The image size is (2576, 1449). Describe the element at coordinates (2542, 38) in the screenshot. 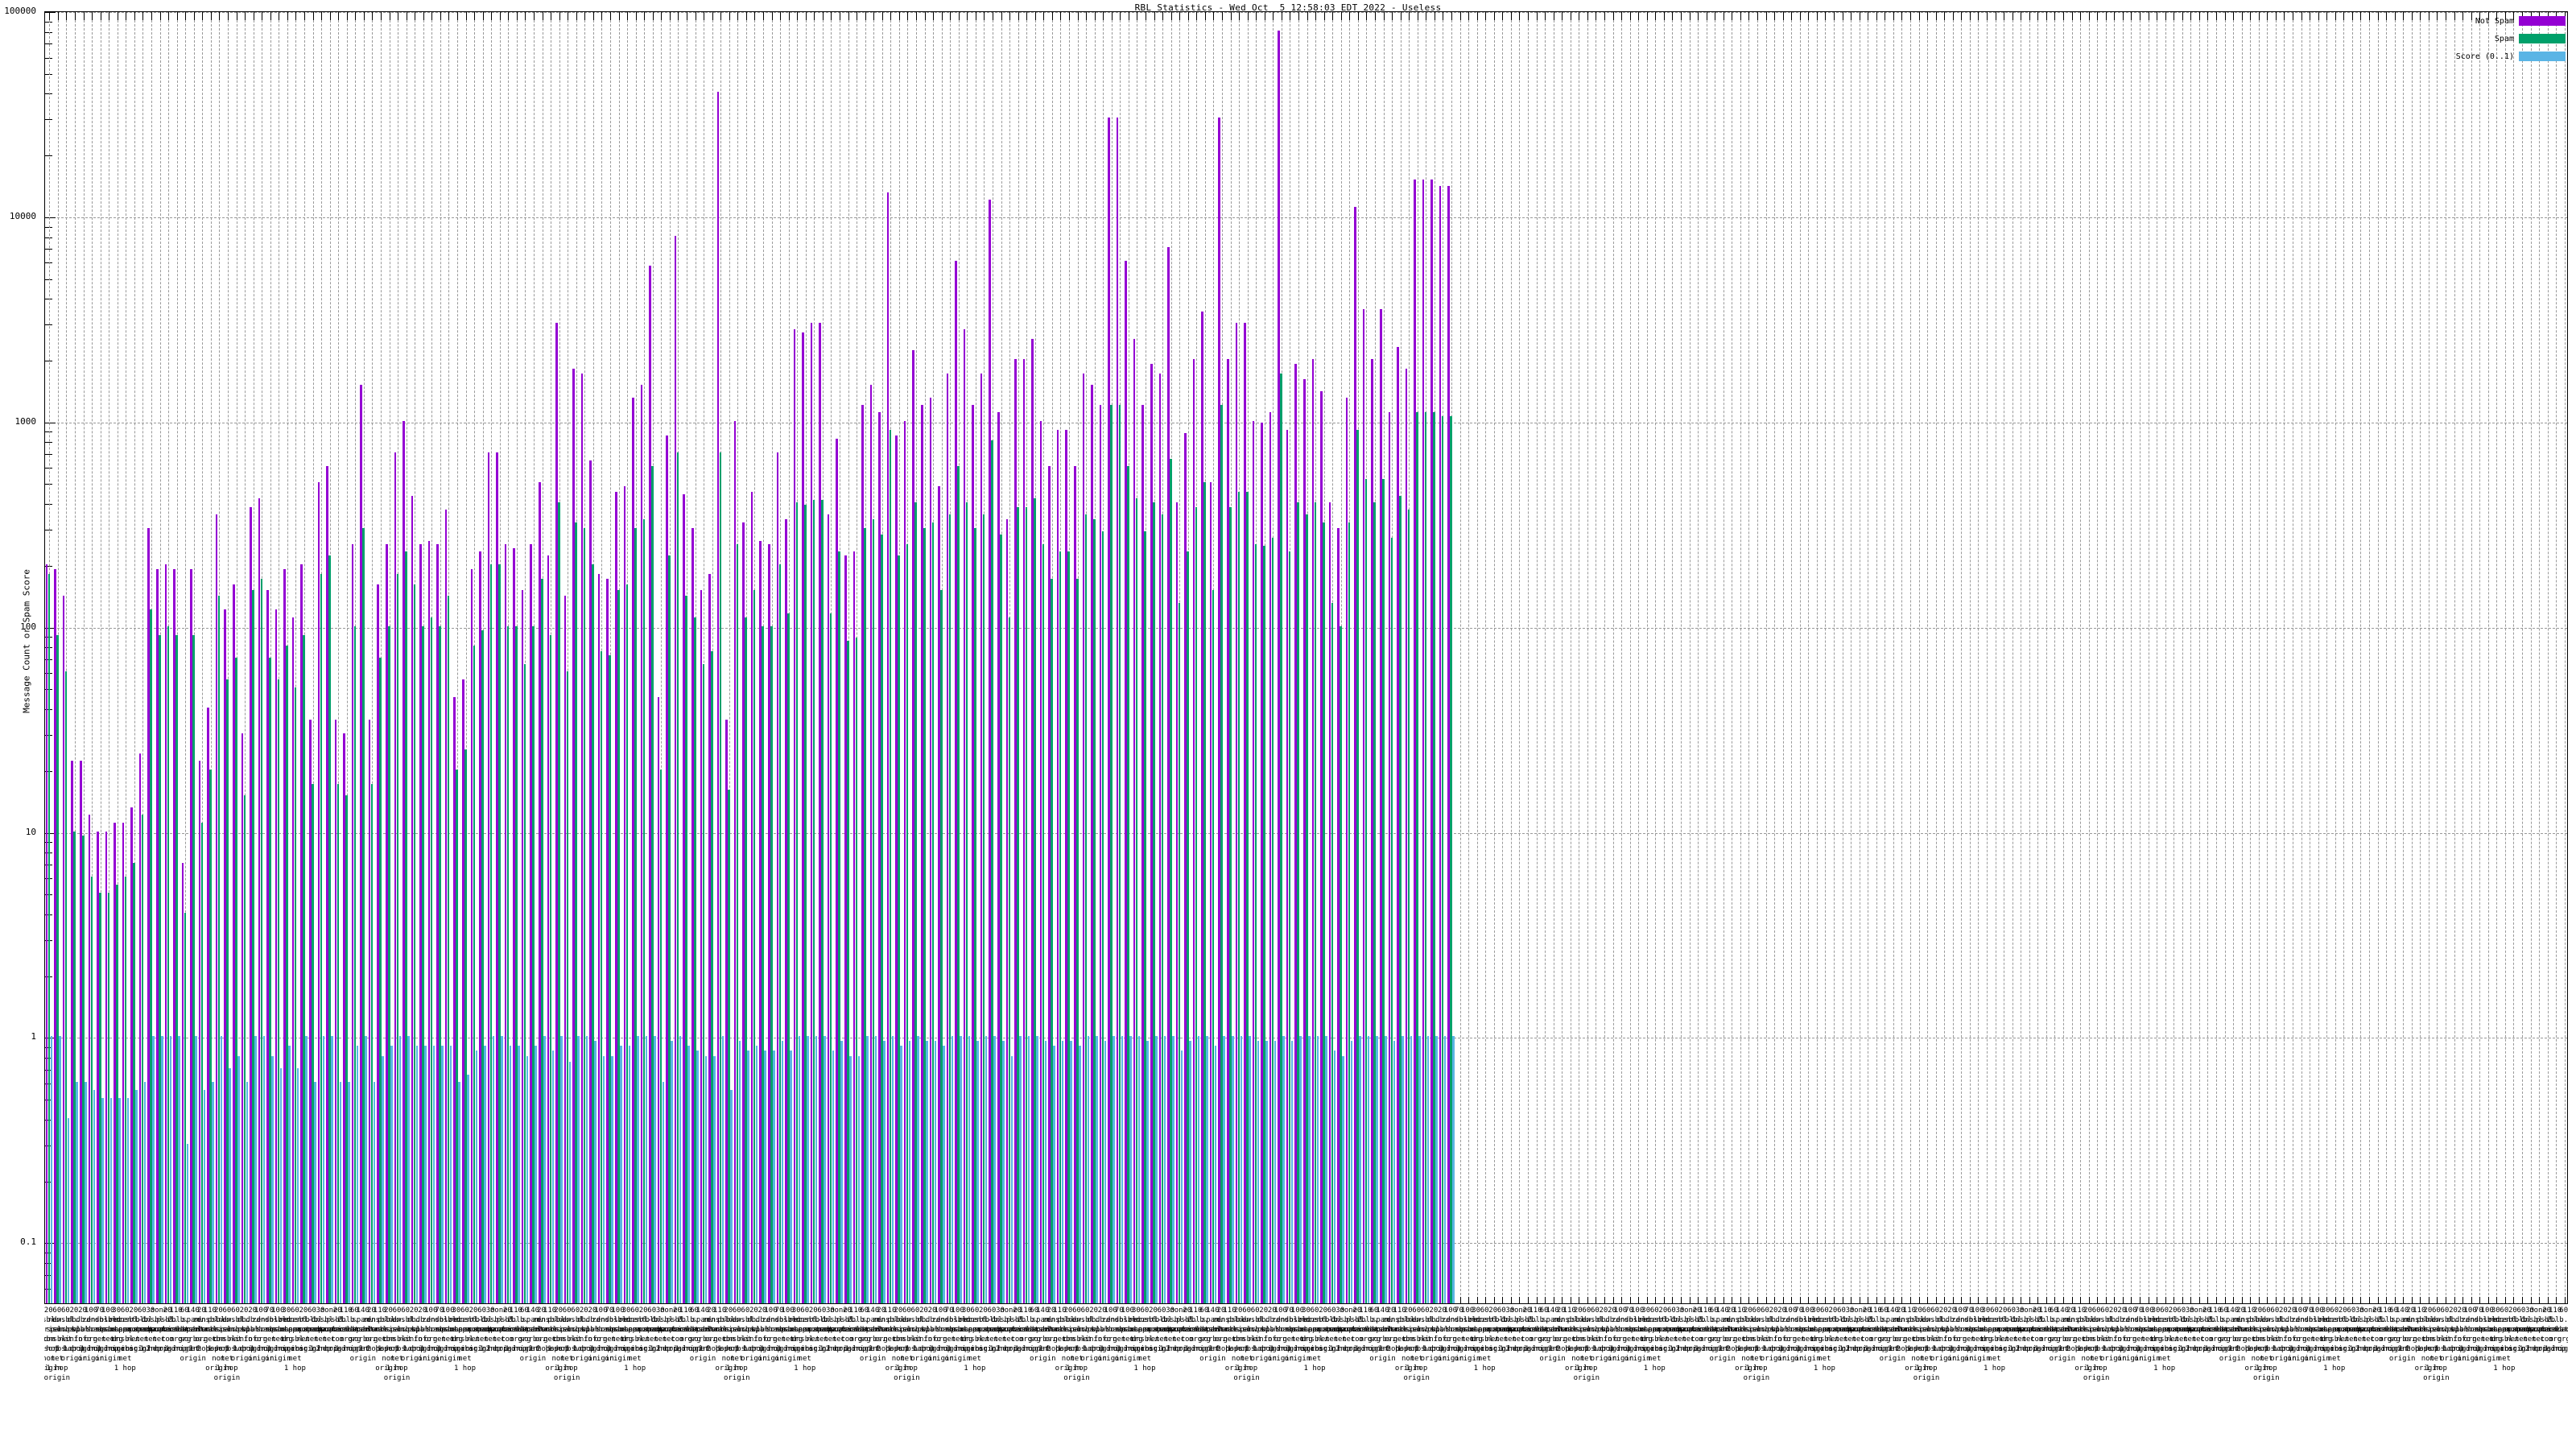

I see `legend-swatch-spam` at that location.